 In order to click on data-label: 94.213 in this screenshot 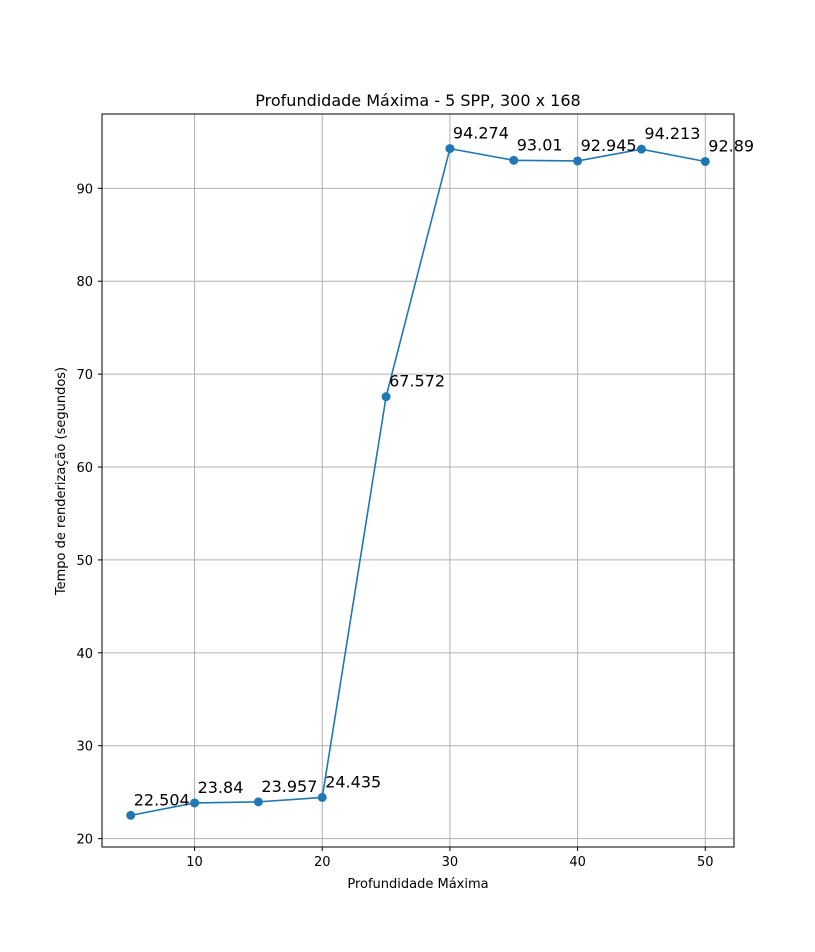, I will do `click(672, 133)`.